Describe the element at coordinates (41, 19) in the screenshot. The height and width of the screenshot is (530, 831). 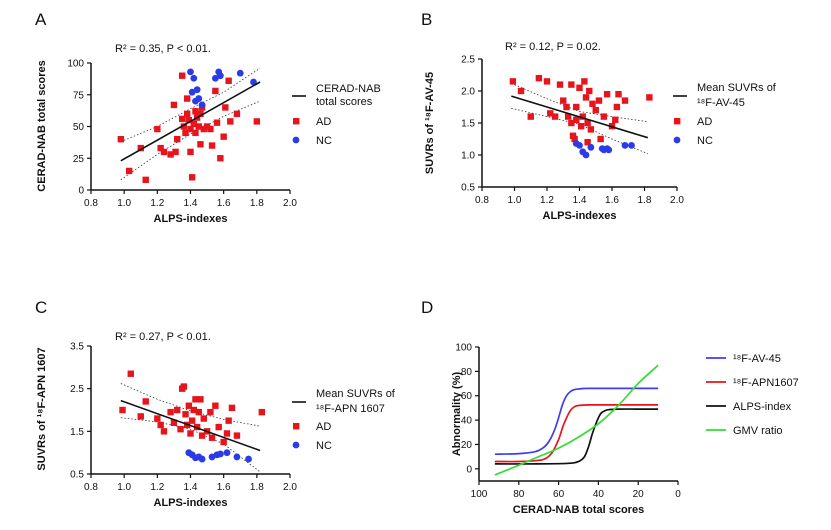
I see `panel-letter: A` at that location.